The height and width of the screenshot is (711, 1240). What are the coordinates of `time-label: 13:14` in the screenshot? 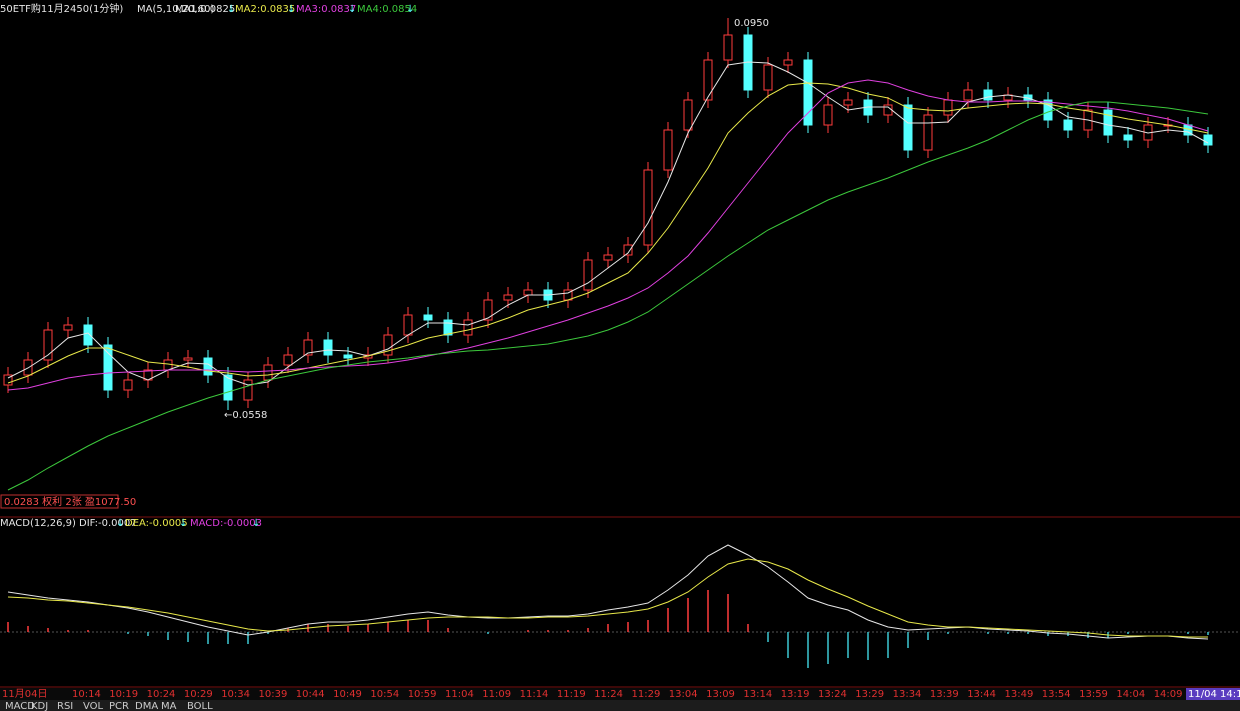 It's located at (757, 694).